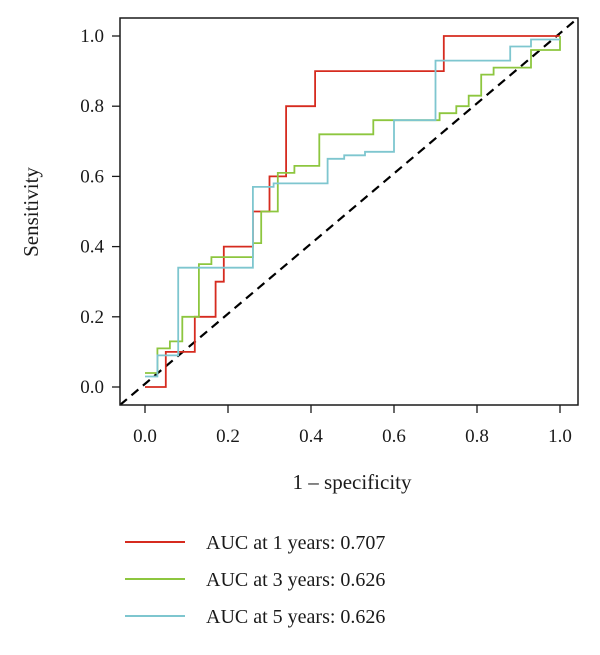 The height and width of the screenshot is (655, 600). I want to click on y-tick-label: 0.4, so click(92, 247).